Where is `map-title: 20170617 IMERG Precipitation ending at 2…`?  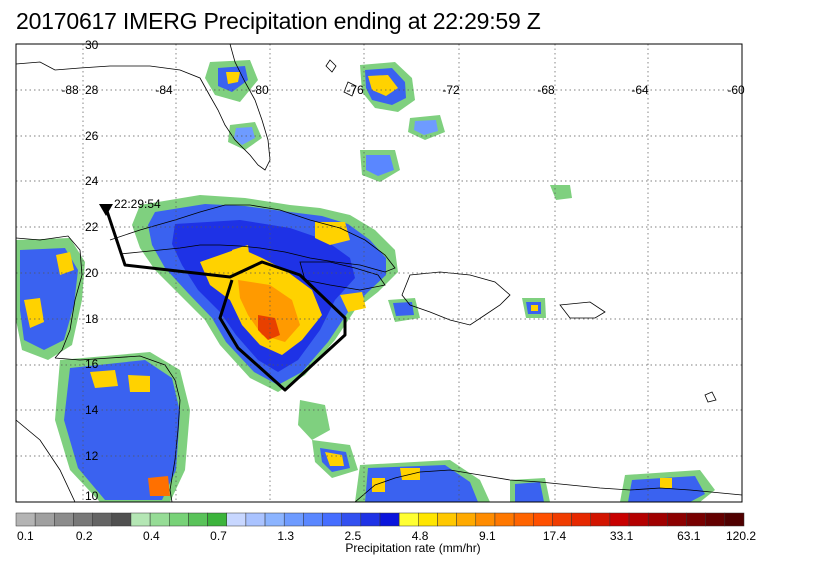 map-title: 20170617 IMERG Precipitation ending at 2… is located at coordinates (278, 21).